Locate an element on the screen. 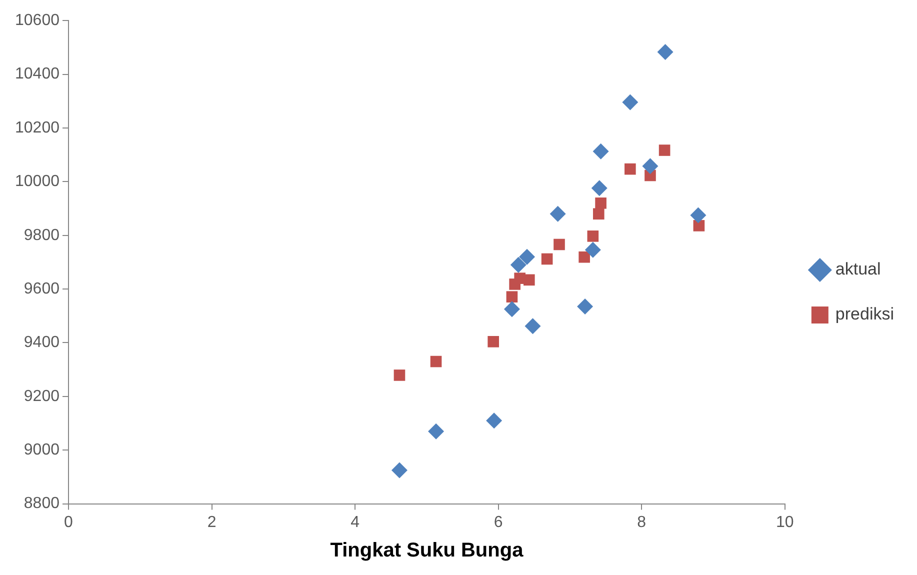  y-tick-label: 10400 is located at coordinates (37, 74).